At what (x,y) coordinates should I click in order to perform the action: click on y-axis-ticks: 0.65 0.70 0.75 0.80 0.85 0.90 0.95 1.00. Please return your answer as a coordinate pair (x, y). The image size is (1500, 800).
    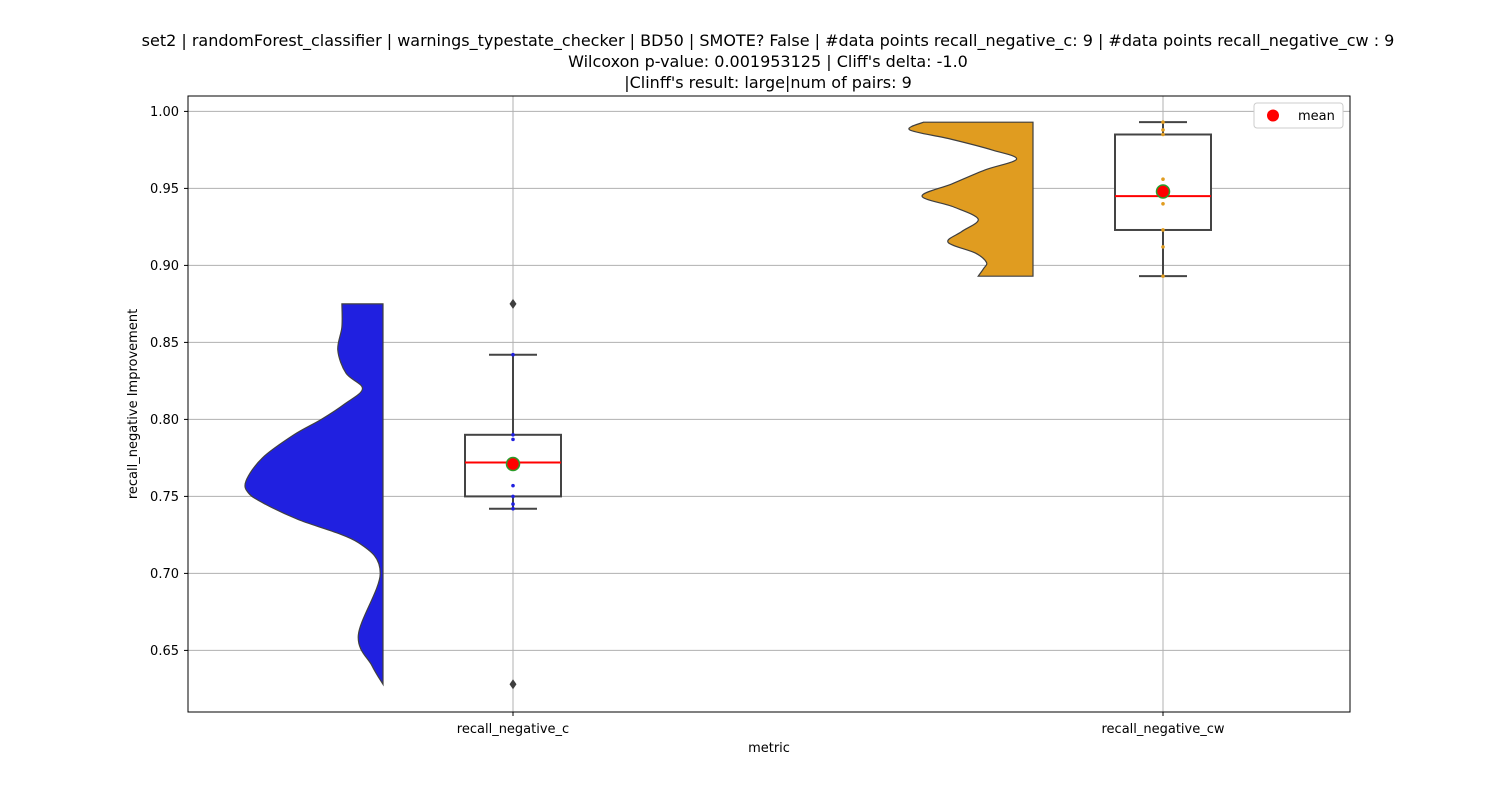
    Looking at the image, I should click on (169, 382).